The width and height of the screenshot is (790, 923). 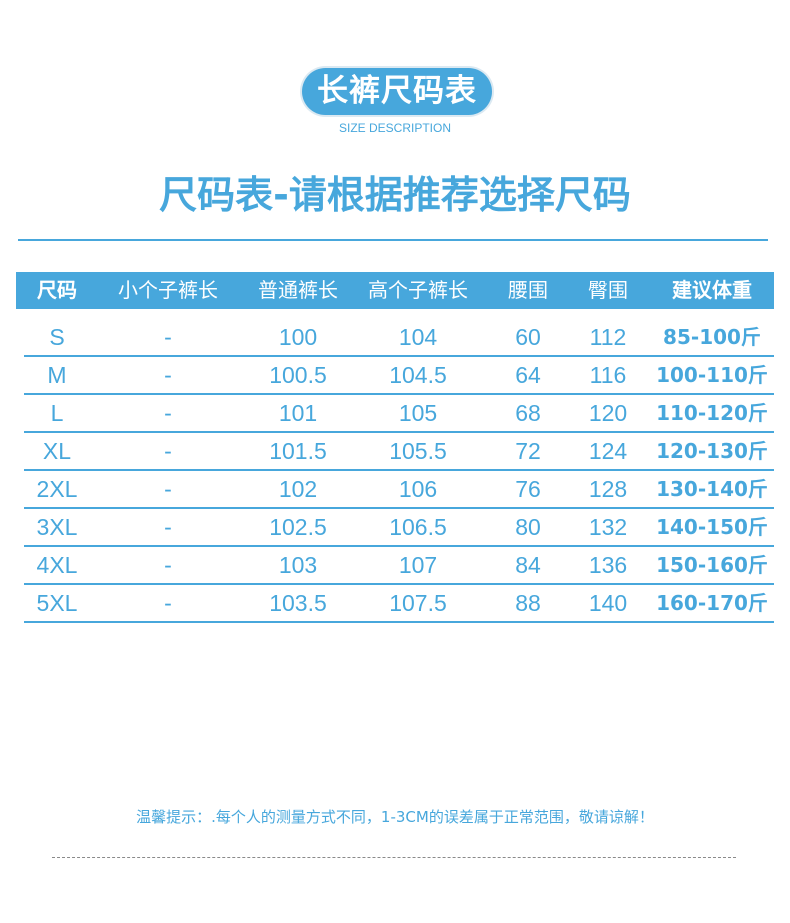 I want to click on table-cell: 116, so click(x=608, y=375).